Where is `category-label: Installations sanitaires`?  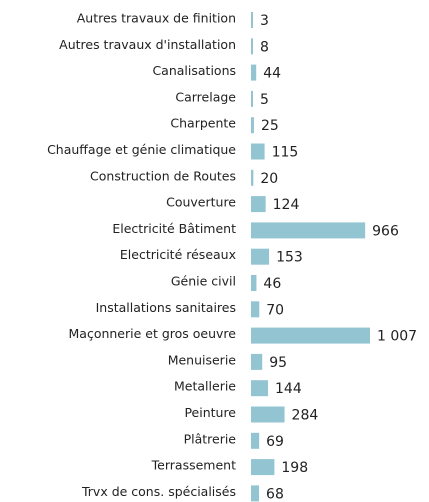 category-label: Installations sanitaires is located at coordinates (166, 307).